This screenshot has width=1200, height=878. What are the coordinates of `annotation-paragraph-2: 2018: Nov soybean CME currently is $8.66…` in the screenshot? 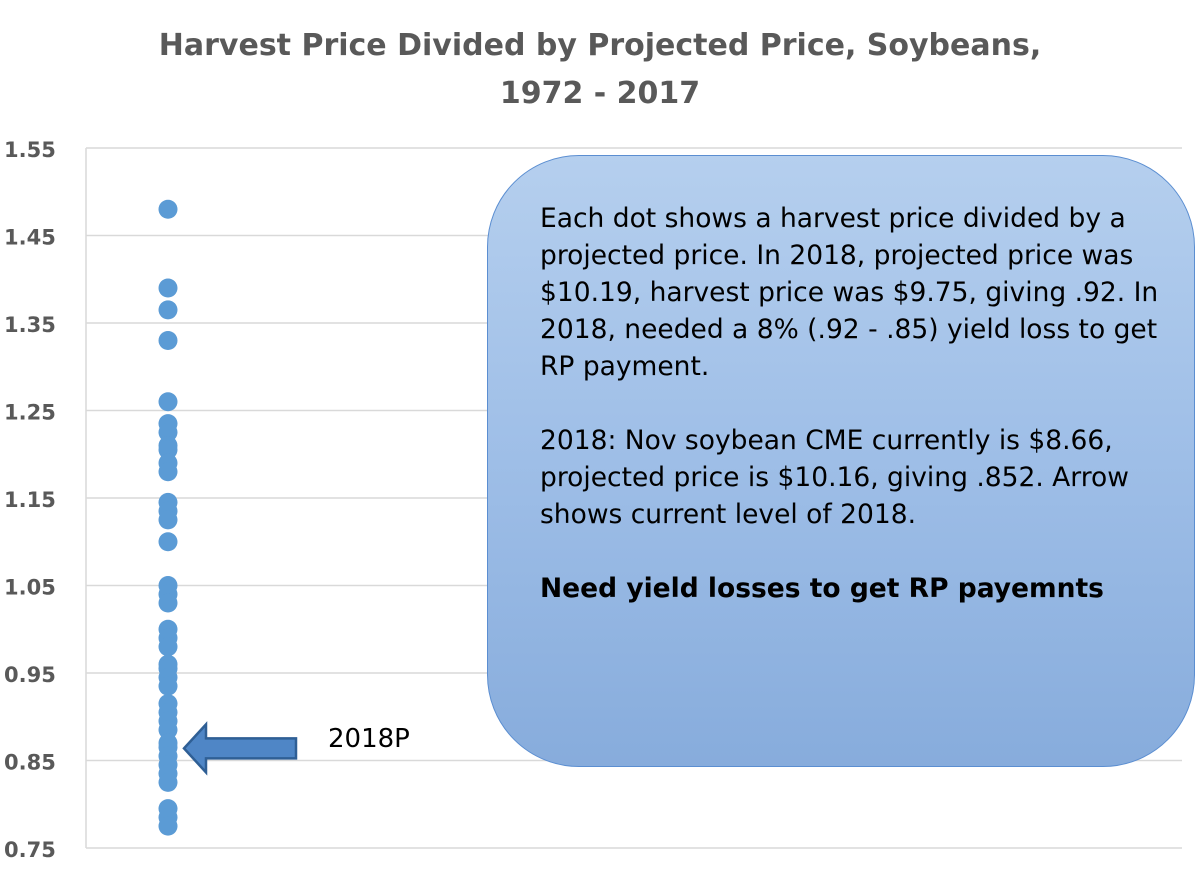 It's located at (834, 477).